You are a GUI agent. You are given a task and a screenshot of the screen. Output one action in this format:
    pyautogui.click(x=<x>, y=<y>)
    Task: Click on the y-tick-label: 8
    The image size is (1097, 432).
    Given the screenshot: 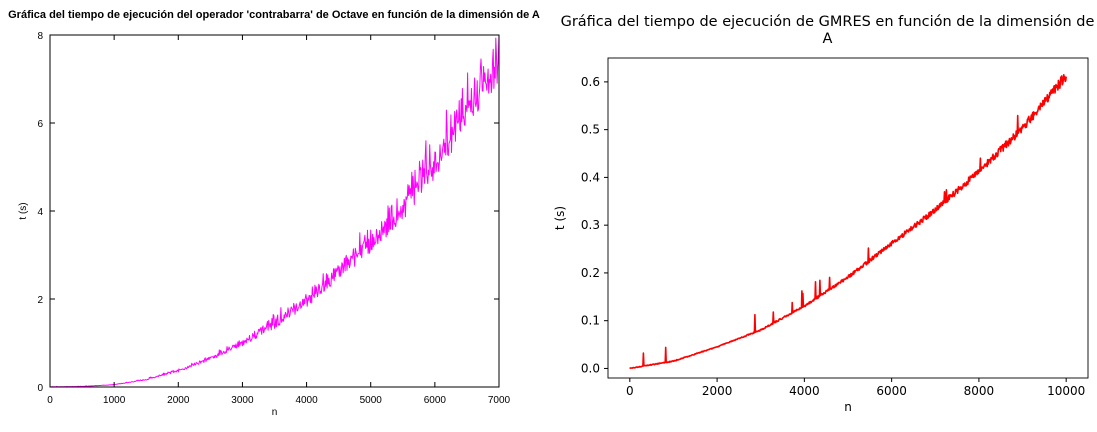 What is the action you would take?
    pyautogui.click(x=40, y=36)
    